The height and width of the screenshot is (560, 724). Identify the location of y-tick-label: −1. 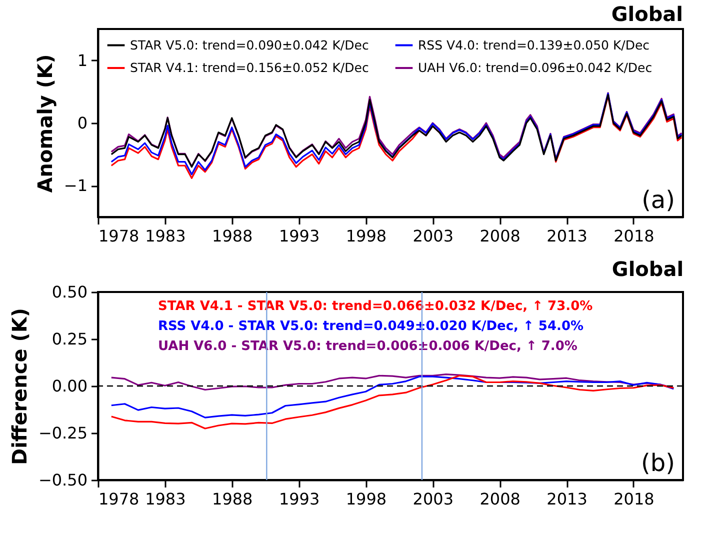
(76, 186).